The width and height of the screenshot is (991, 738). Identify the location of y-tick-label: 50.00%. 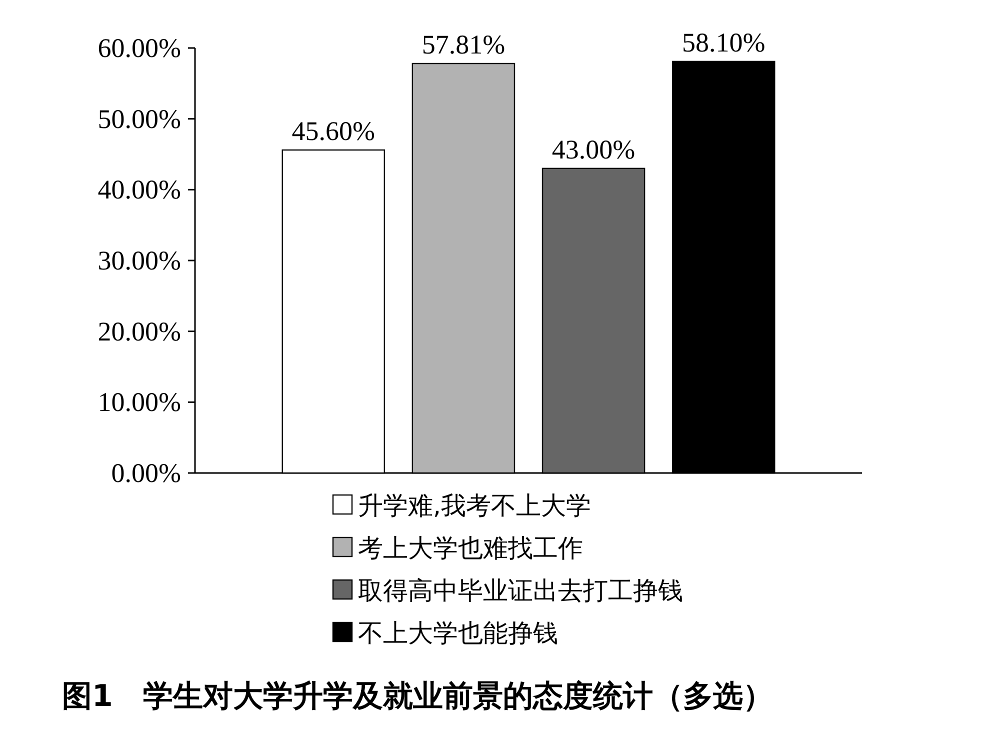
(139, 119).